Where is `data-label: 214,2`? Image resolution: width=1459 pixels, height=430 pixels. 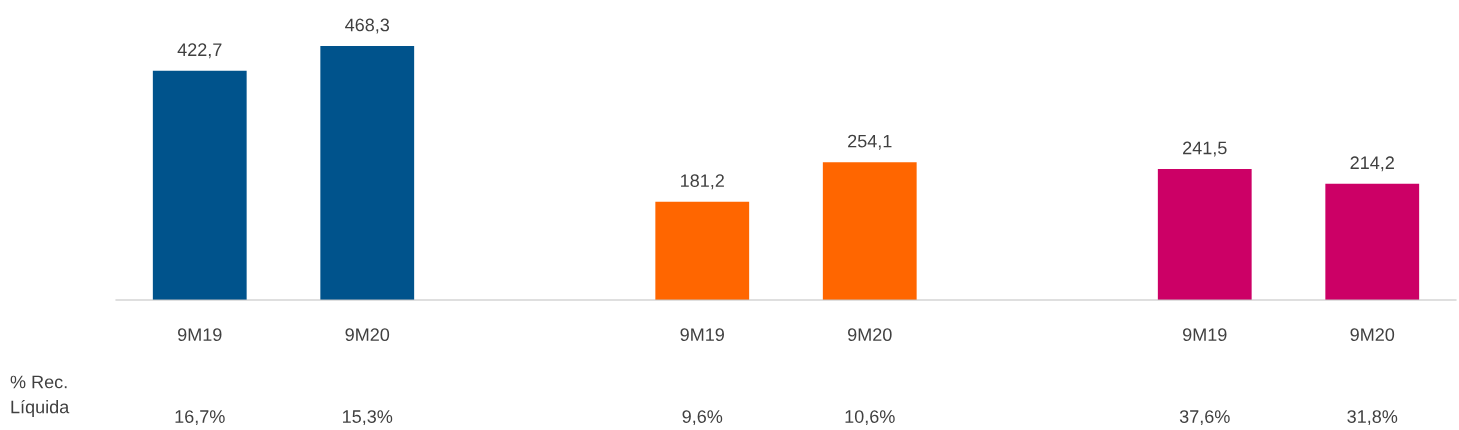 data-label: 214,2 is located at coordinates (1372, 164).